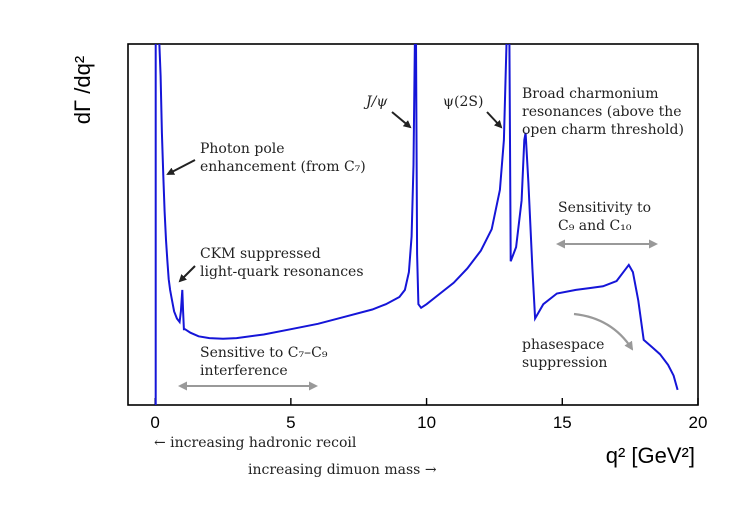 Image resolution: width=747 pixels, height=509 pixels. What do you see at coordinates (602, 112) in the screenshot?
I see `annotation-charm-2: resonances (above the` at bounding box center [602, 112].